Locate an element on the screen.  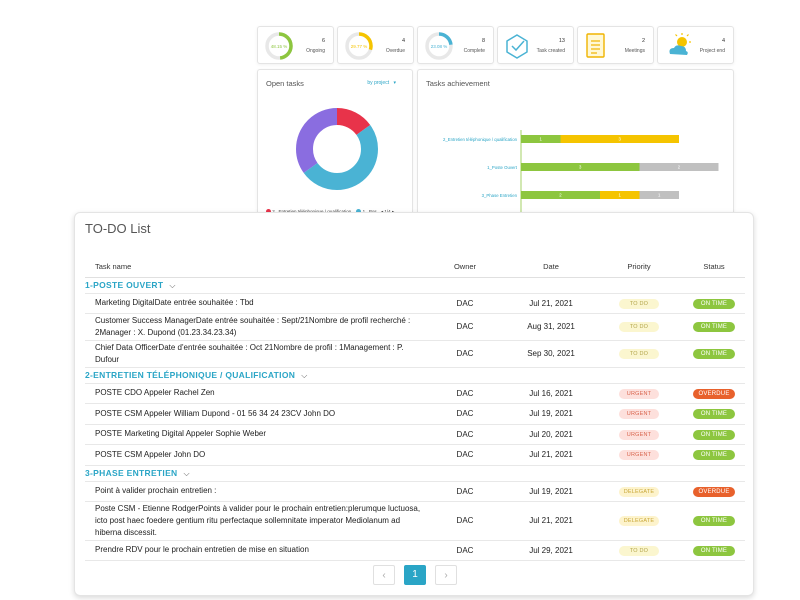
status-cell: OVERDUE is located at coordinates (714, 393).